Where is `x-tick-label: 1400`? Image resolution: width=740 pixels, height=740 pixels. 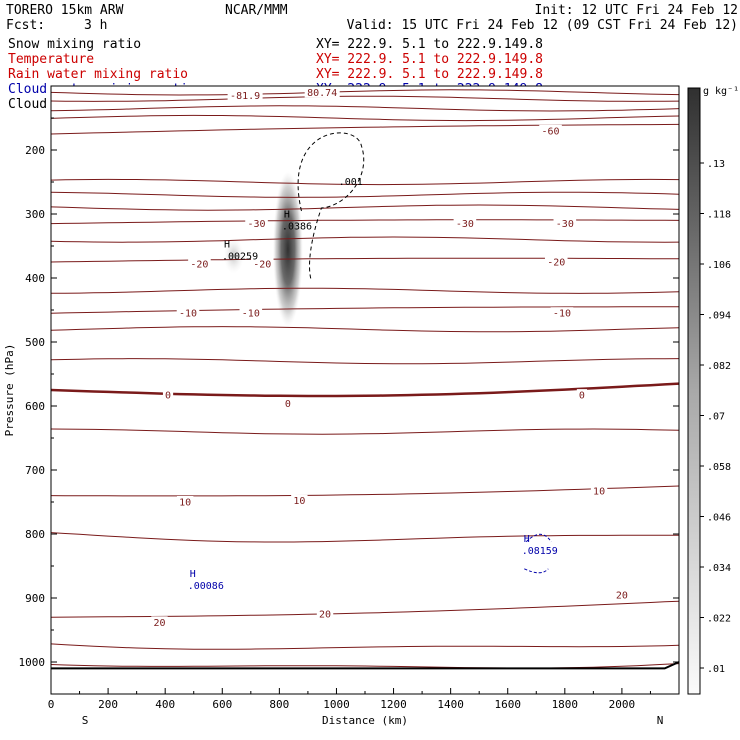 x-tick-label: 1400 is located at coordinates (450, 704).